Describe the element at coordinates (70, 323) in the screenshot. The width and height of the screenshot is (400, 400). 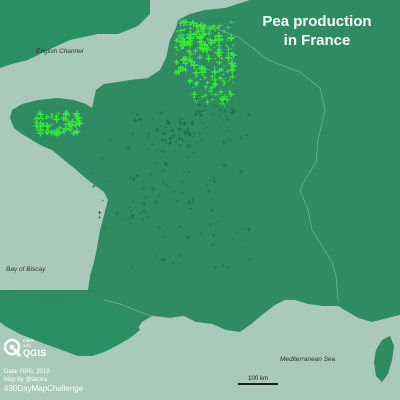
I see `spain-landmass` at that location.